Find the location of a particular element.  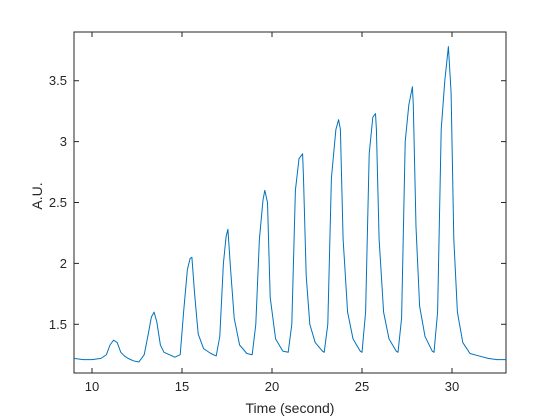

x-tick-label: 30 is located at coordinates (452, 386).